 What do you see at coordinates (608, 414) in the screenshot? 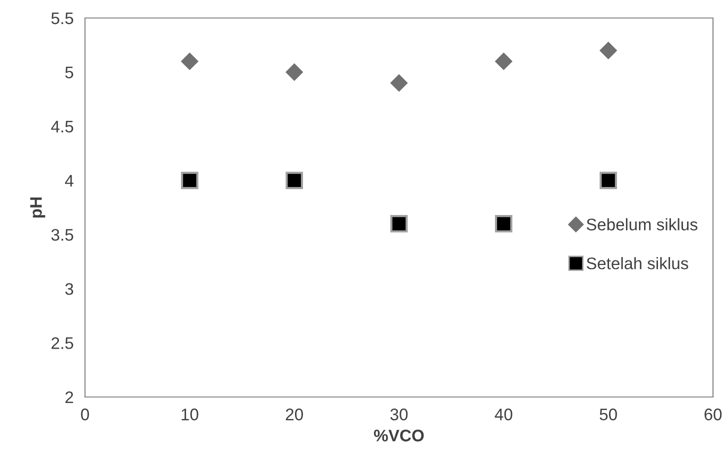
I see `x-tick-label: 50` at bounding box center [608, 414].